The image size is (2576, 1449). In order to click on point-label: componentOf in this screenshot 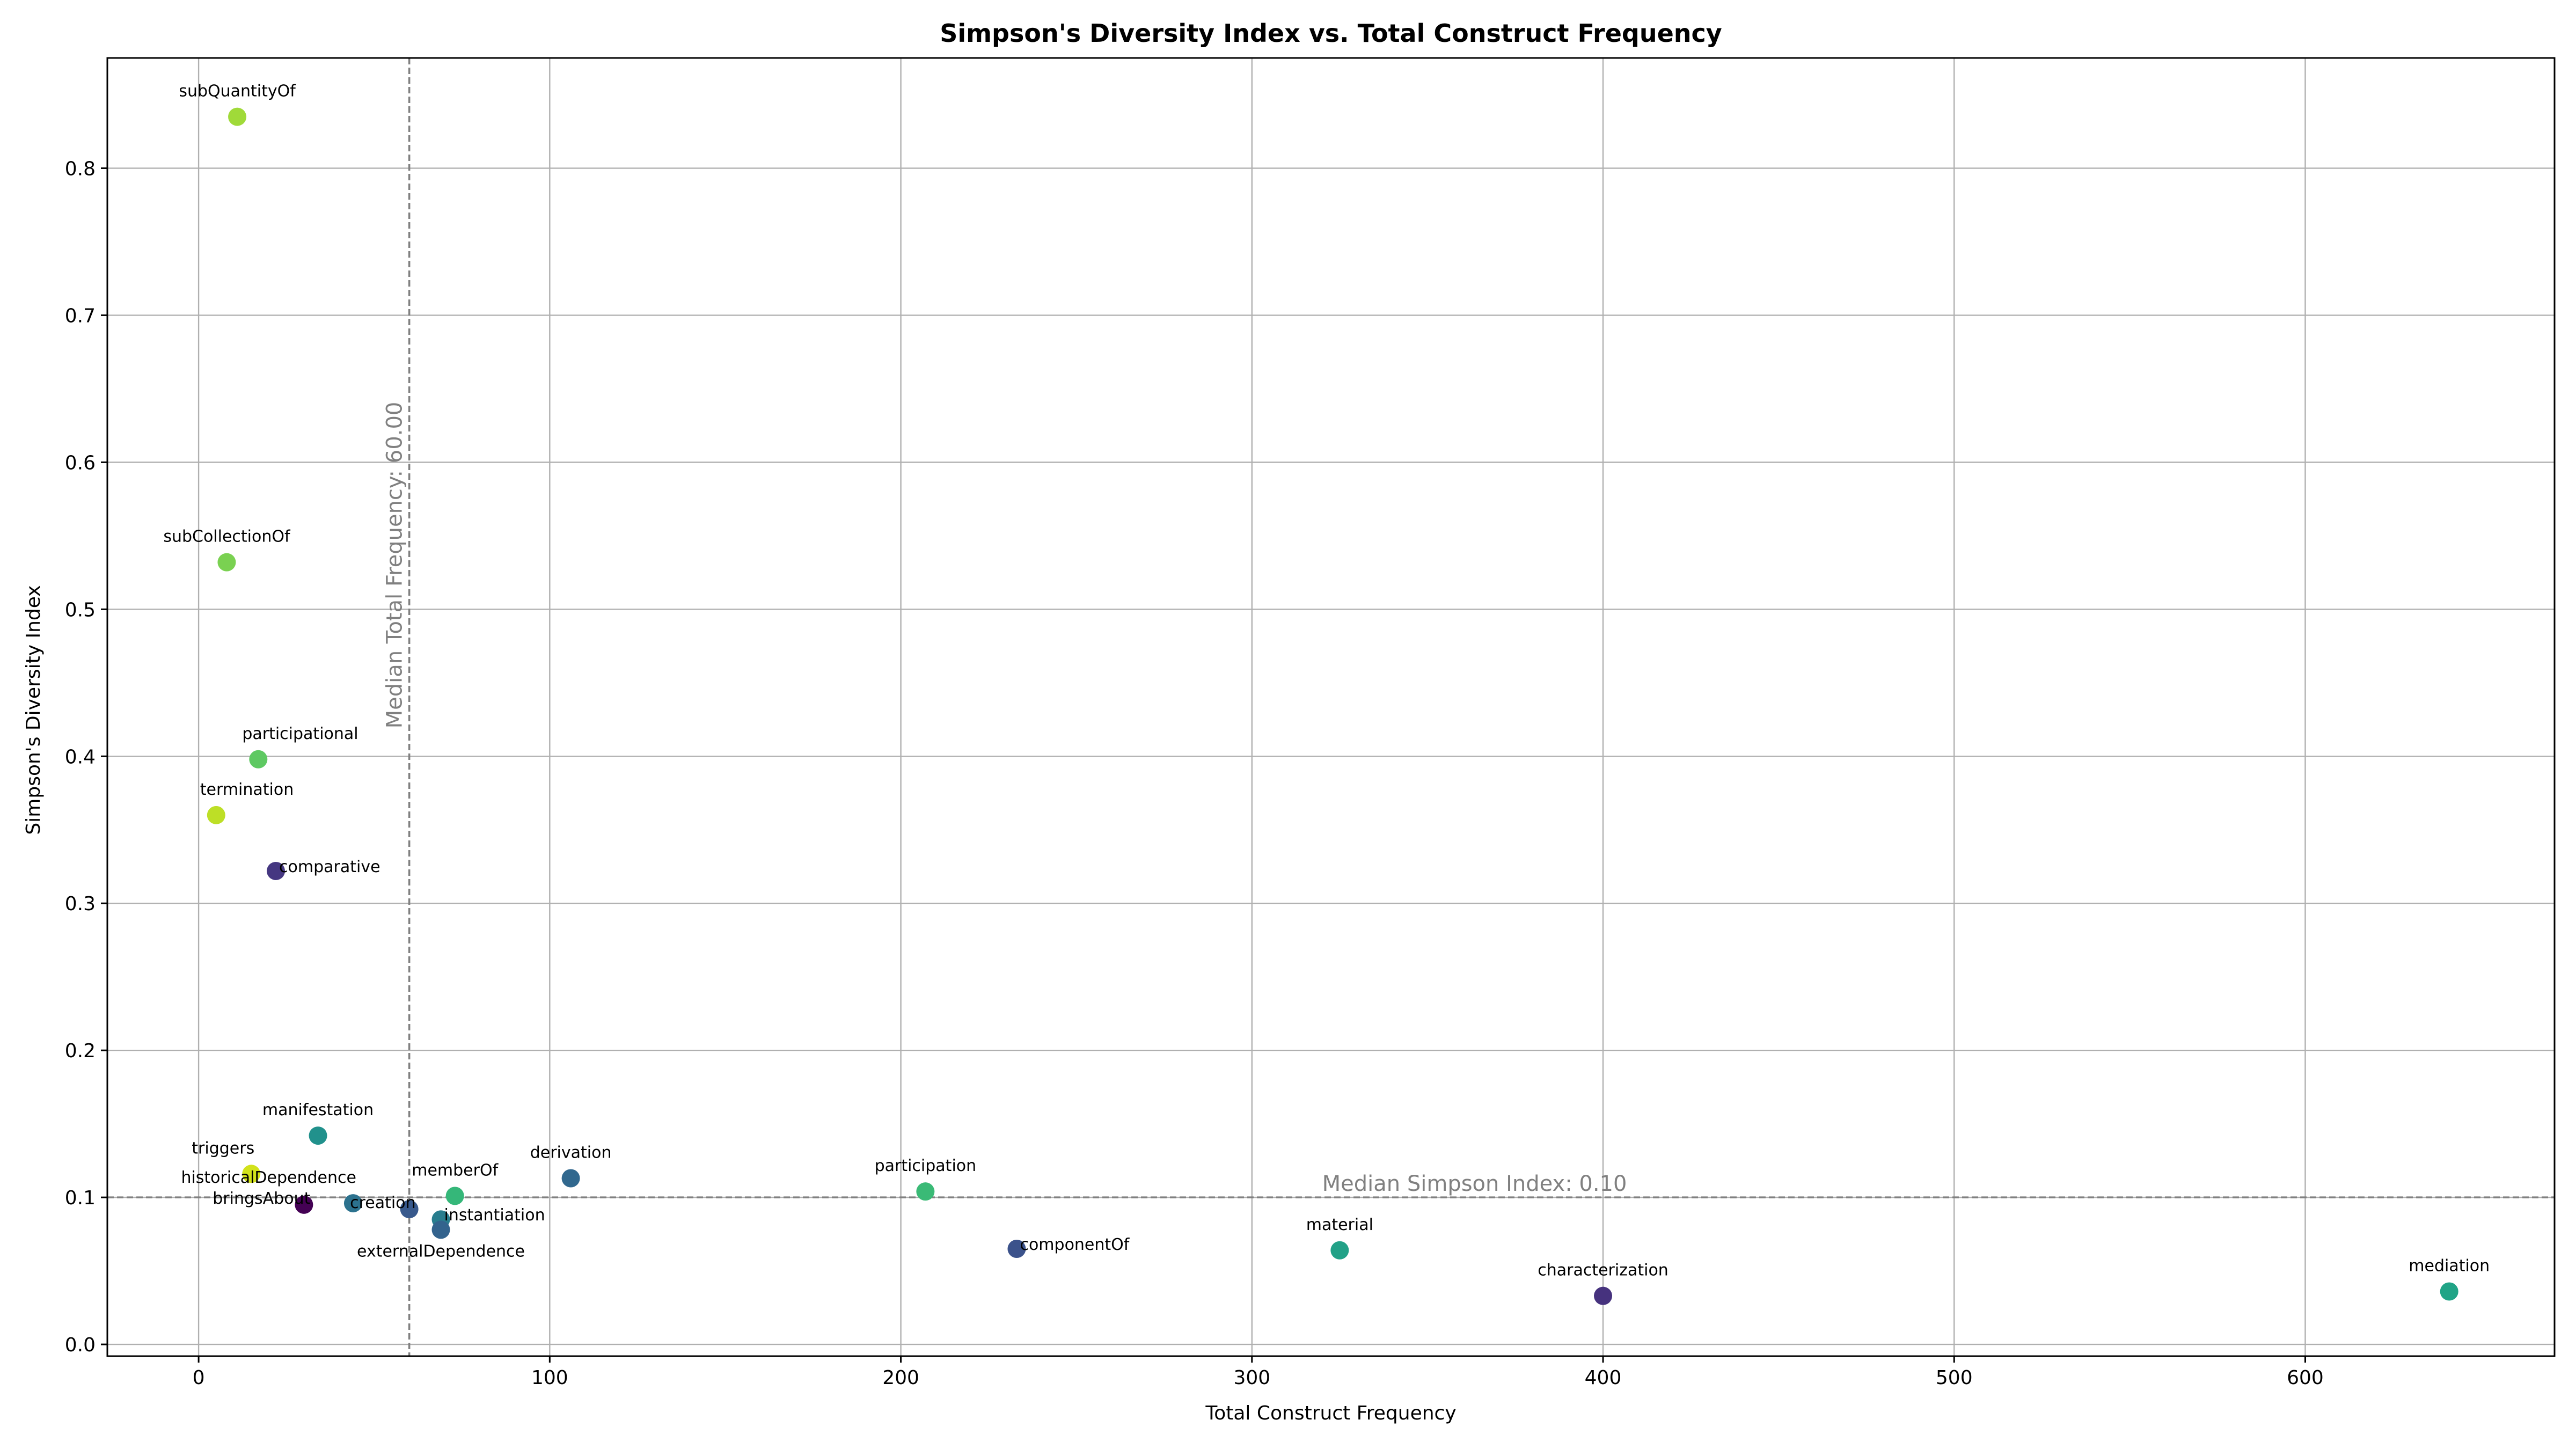, I will do `click(1075, 1244)`.